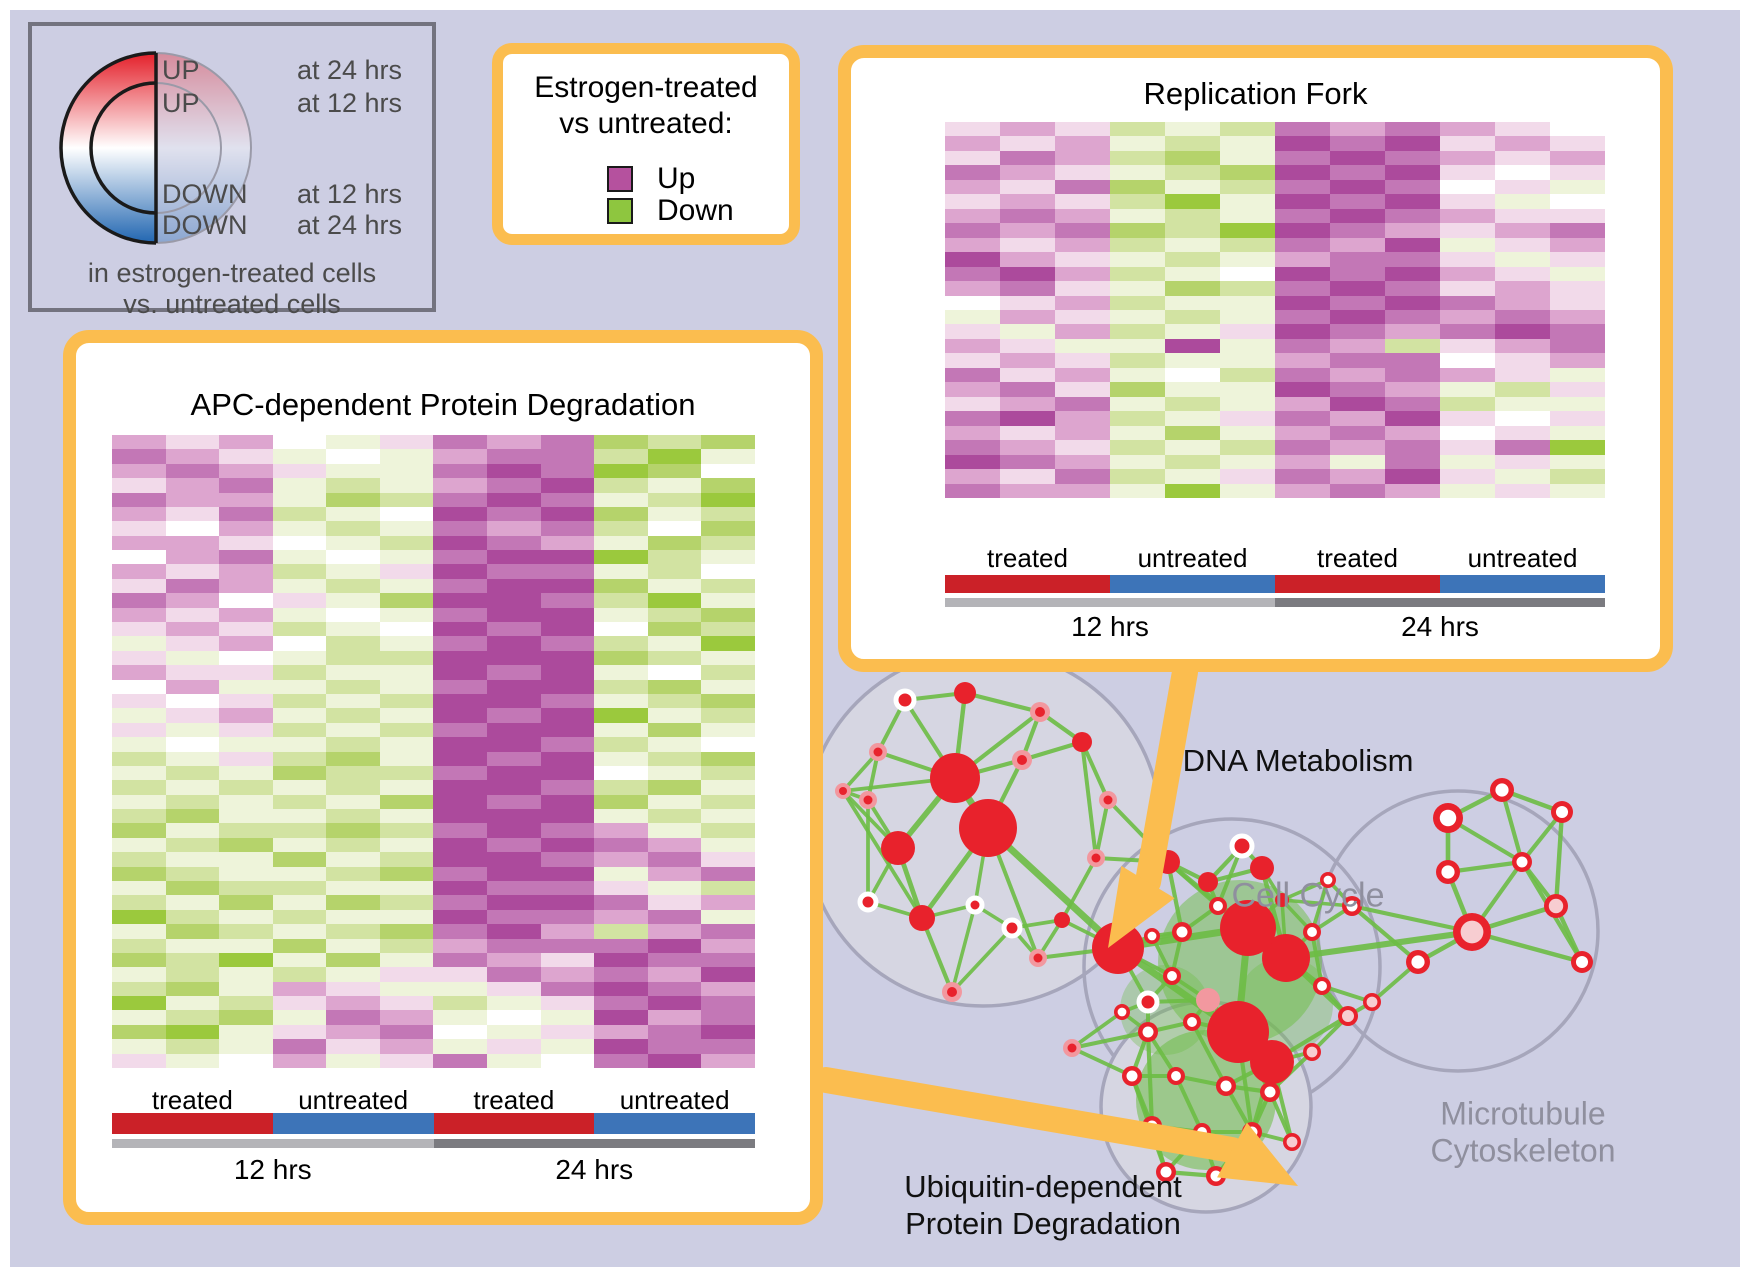  Describe the element at coordinates (349, 70) in the screenshot. I see `legend-time: at 24 hrs` at that location.